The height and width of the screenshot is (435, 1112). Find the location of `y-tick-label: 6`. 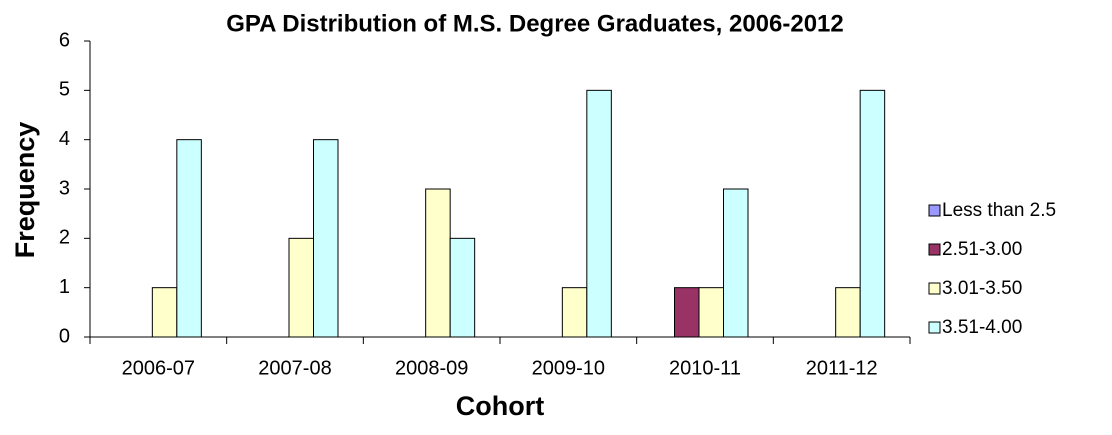

y-tick-label: 6 is located at coordinates (64, 40).